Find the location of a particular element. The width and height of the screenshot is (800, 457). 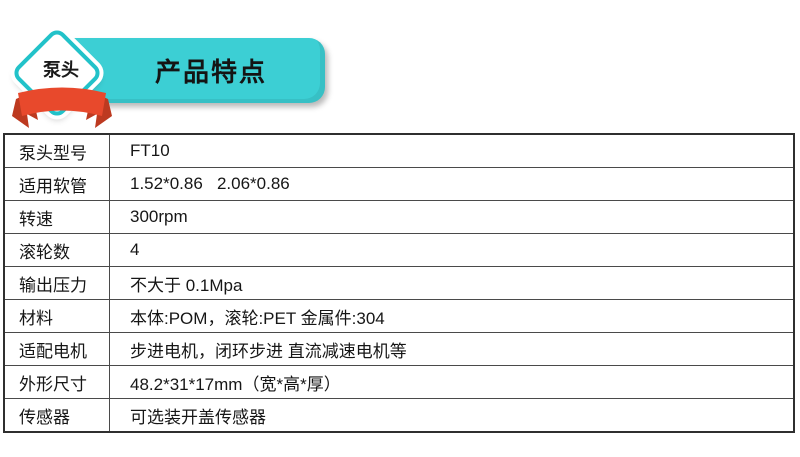

spec-value: 可选装开盖传感器 is located at coordinates (198, 417).